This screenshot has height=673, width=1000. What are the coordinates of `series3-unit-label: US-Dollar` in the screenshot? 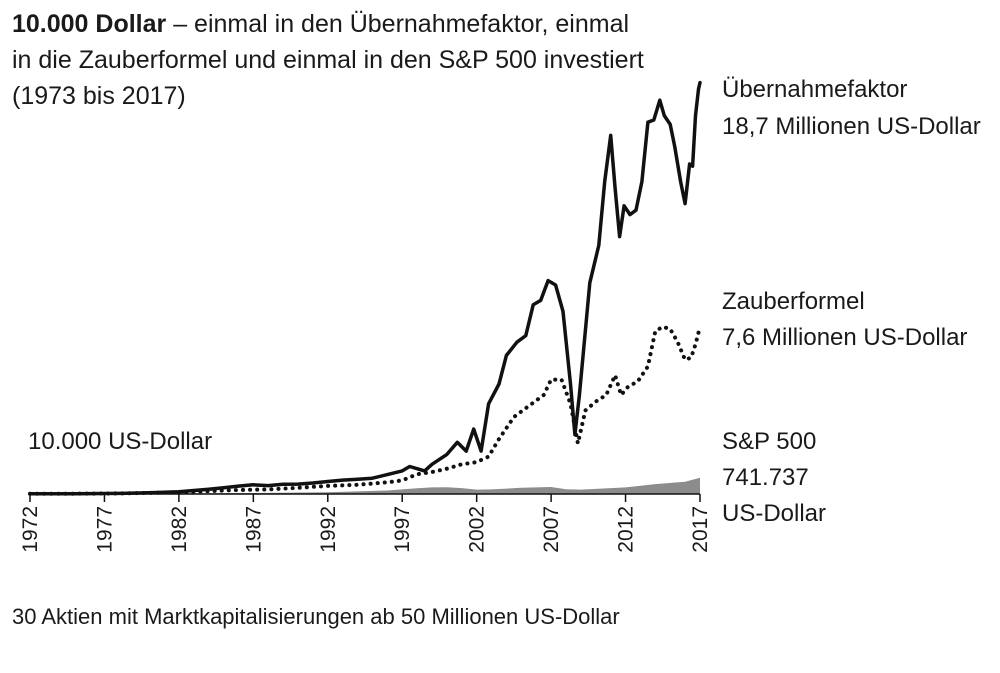 It's located at (774, 513).